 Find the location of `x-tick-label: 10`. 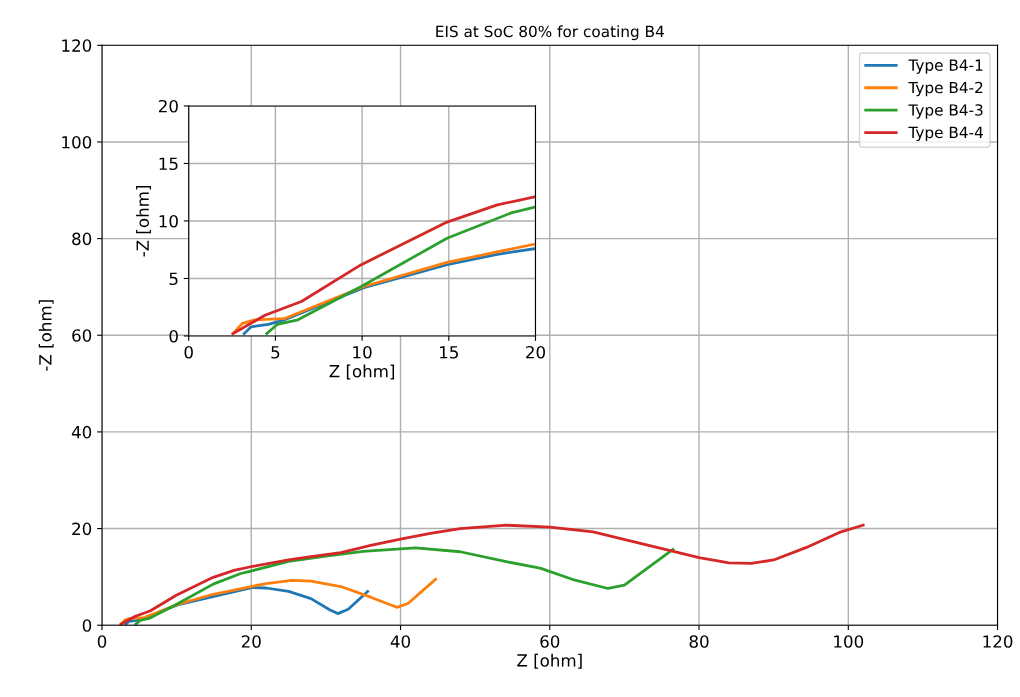

x-tick-label: 10 is located at coordinates (362, 352).